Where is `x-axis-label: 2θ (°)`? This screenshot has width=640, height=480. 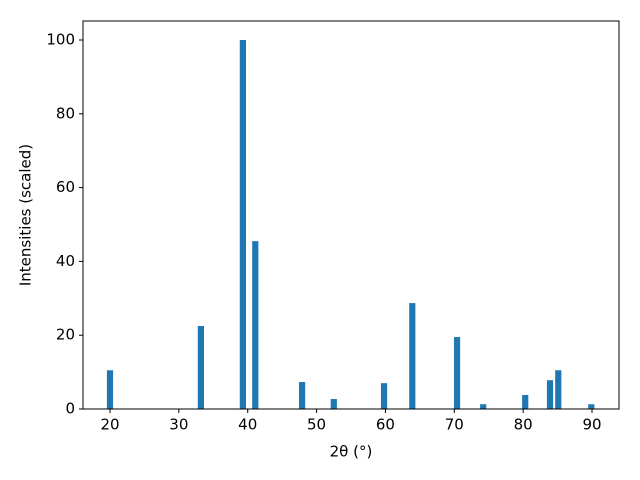 x-axis-label: 2θ (°) is located at coordinates (351, 452).